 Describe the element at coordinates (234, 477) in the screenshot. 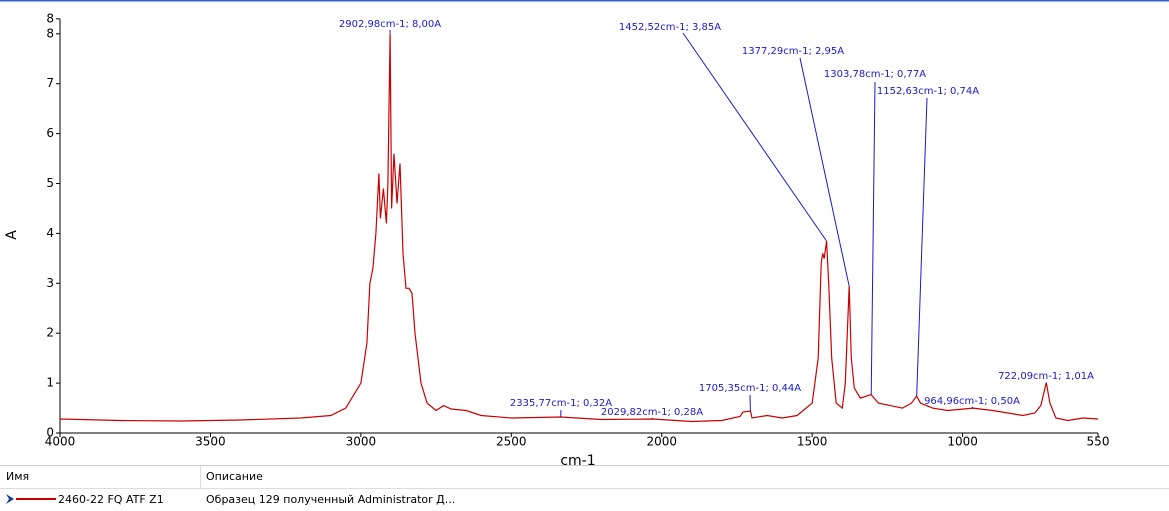

I see `header-description: Описание` at that location.